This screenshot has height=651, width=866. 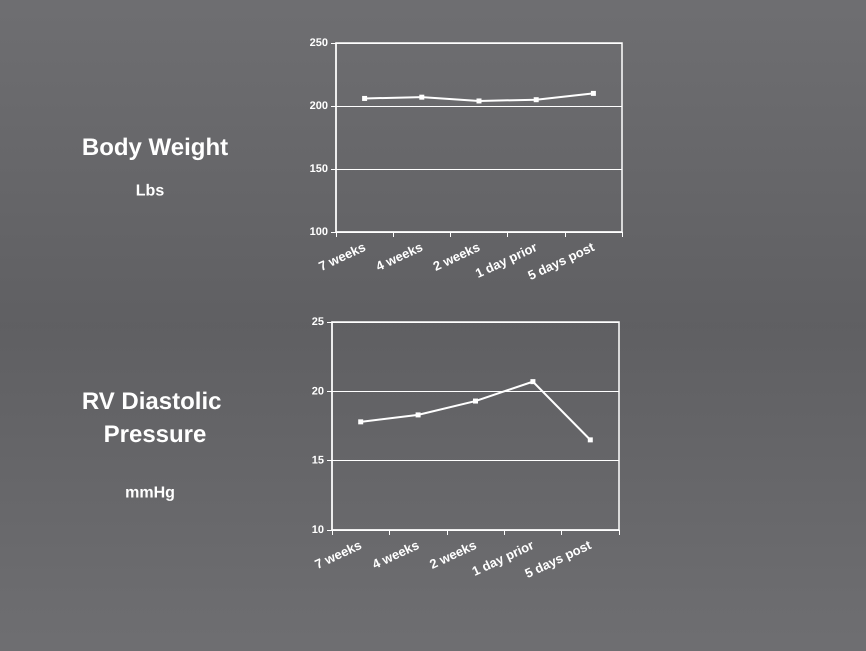 What do you see at coordinates (318, 391) in the screenshot?
I see `y-tick-label: 20` at bounding box center [318, 391].